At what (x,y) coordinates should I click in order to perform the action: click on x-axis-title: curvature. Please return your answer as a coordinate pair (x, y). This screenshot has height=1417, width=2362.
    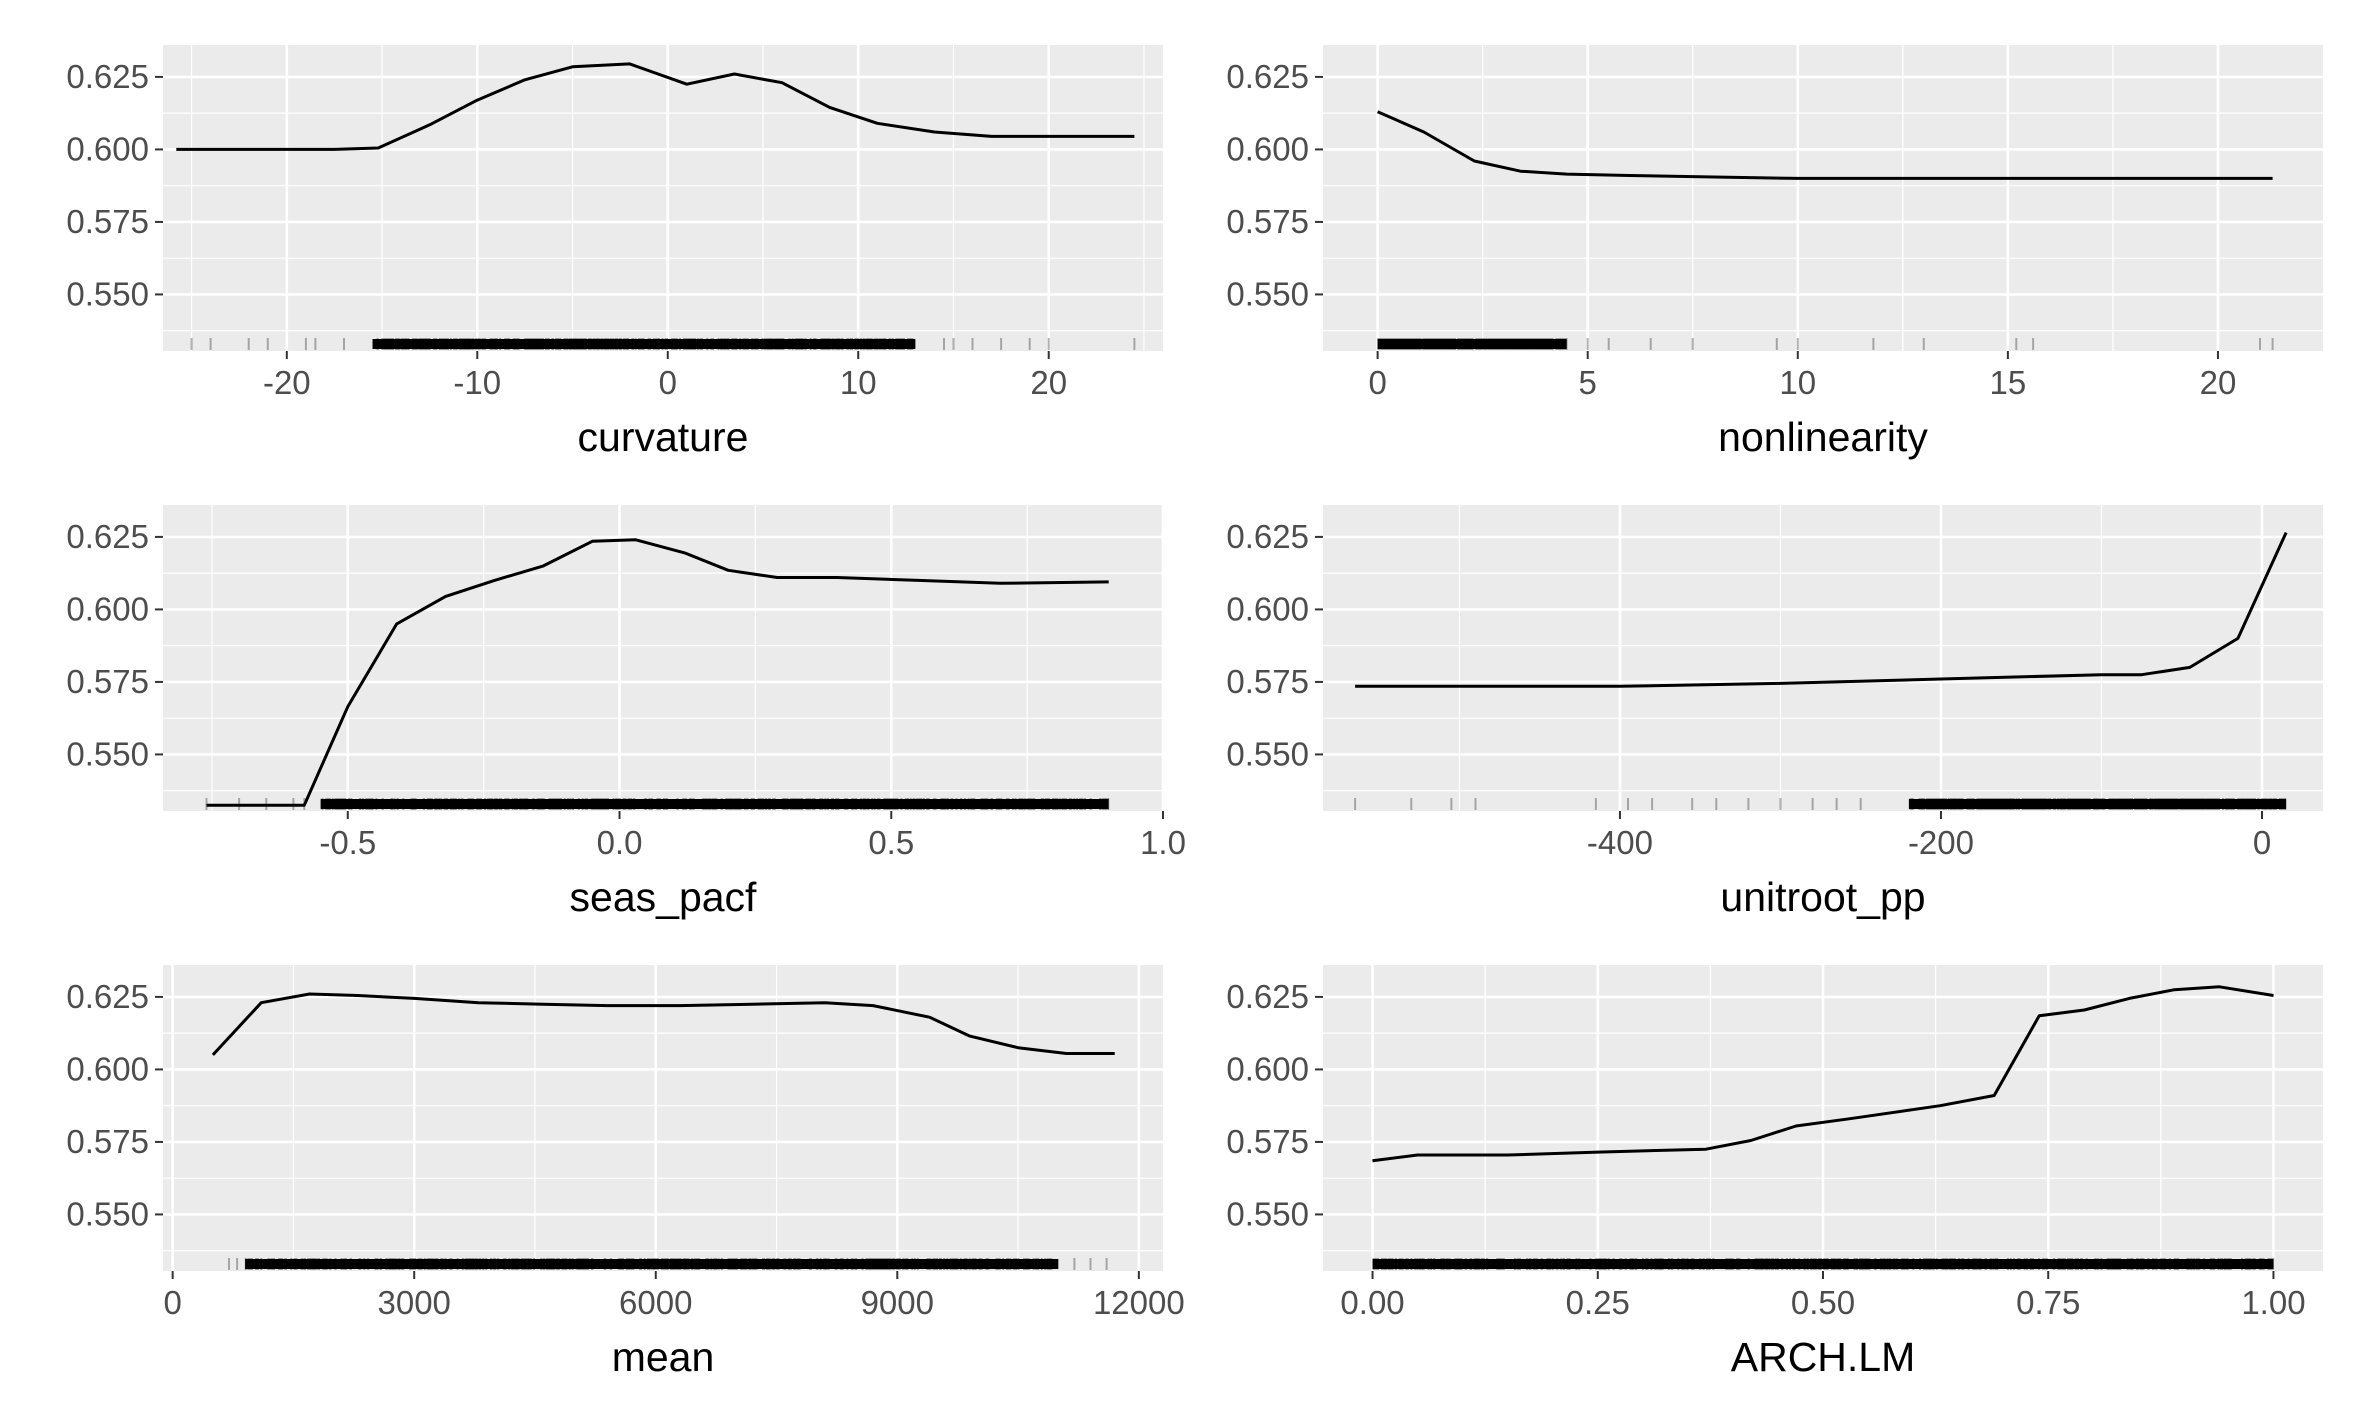
    Looking at the image, I should click on (663, 437).